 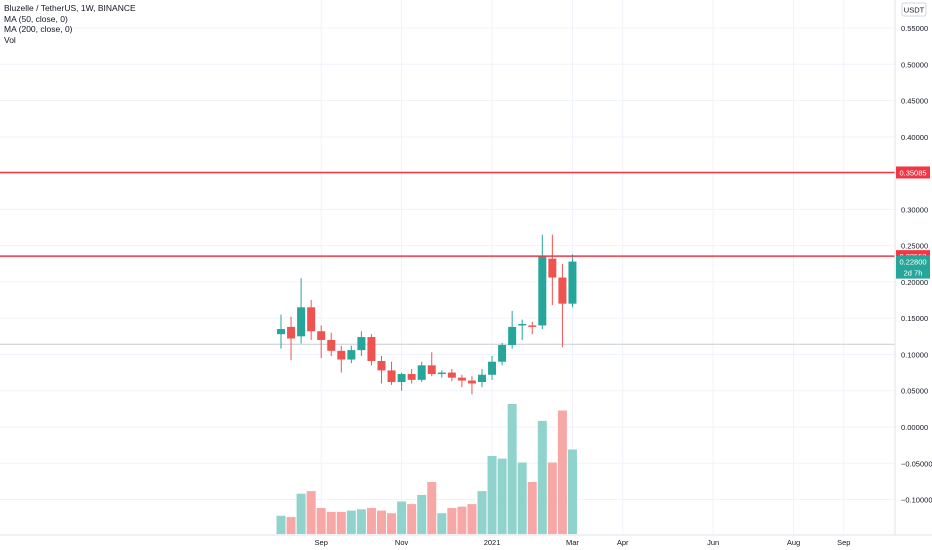 I want to click on time-tick-label: Nov, so click(x=402, y=542).